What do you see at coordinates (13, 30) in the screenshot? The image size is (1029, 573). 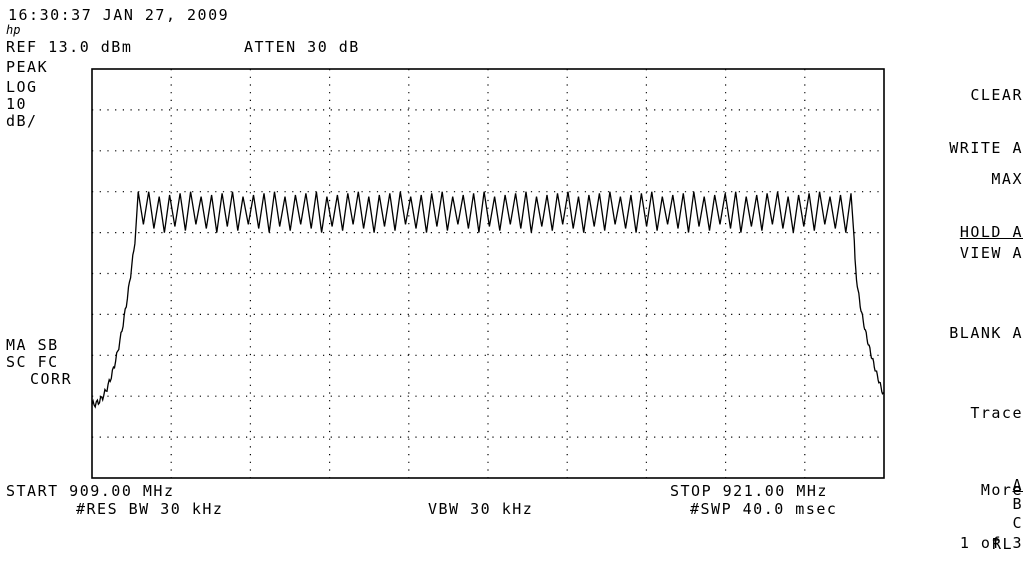 I see `hp-logo: hp` at bounding box center [13, 30].